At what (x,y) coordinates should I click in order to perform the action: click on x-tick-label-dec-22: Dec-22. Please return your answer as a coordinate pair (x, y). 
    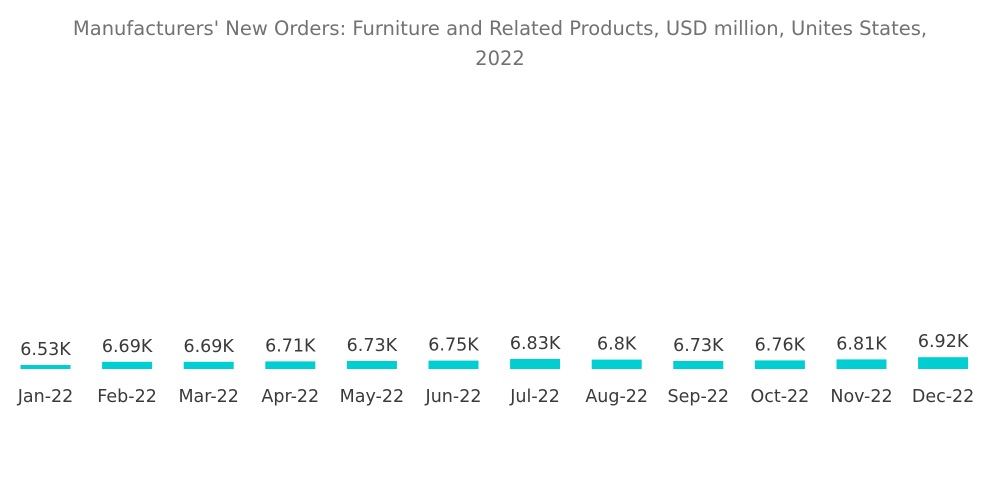
    Looking at the image, I should click on (943, 397).